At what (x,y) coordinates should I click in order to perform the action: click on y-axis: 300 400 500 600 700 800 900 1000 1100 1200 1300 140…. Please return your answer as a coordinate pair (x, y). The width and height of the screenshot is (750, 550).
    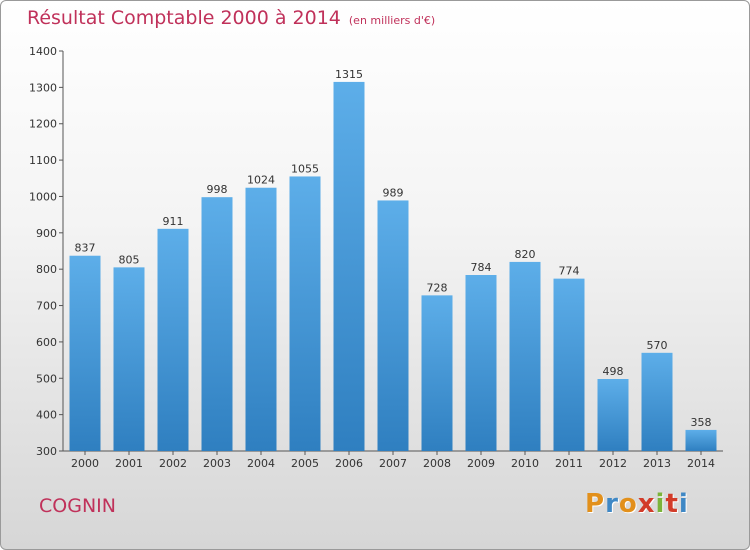
    Looking at the image, I should click on (46, 251).